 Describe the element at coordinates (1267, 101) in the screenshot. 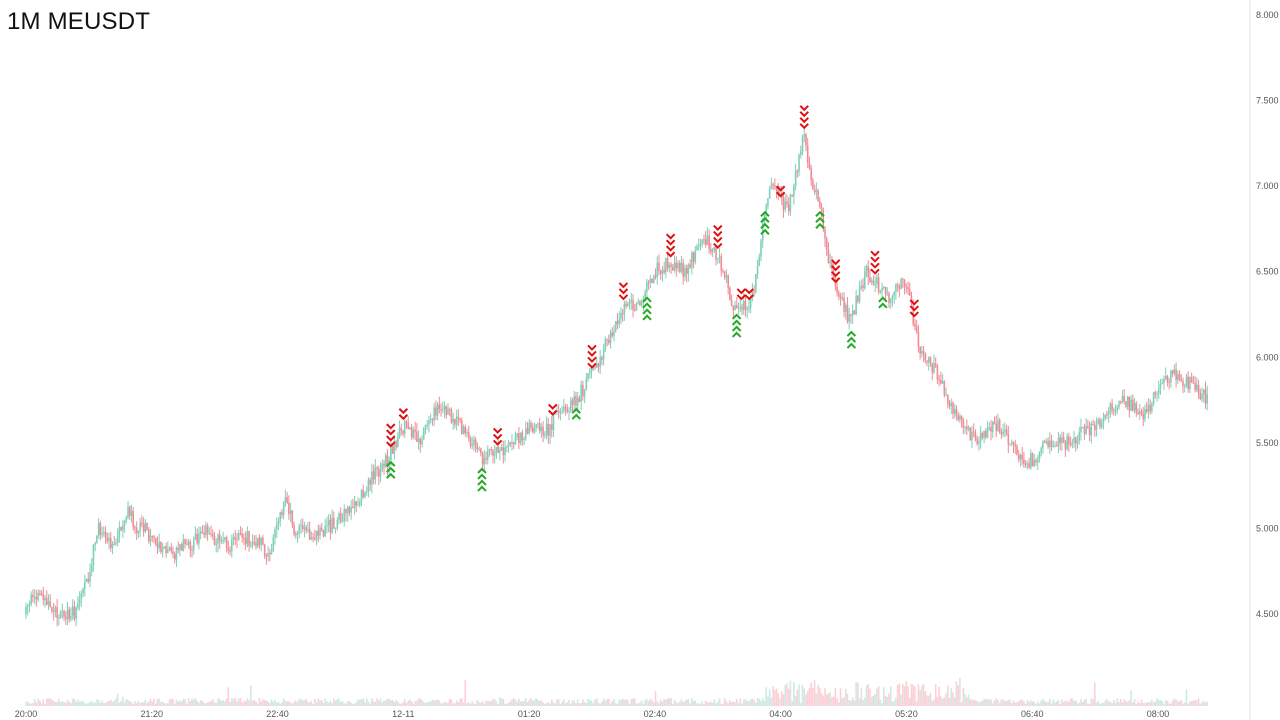

I see `y-tick-label: 7.500` at that location.